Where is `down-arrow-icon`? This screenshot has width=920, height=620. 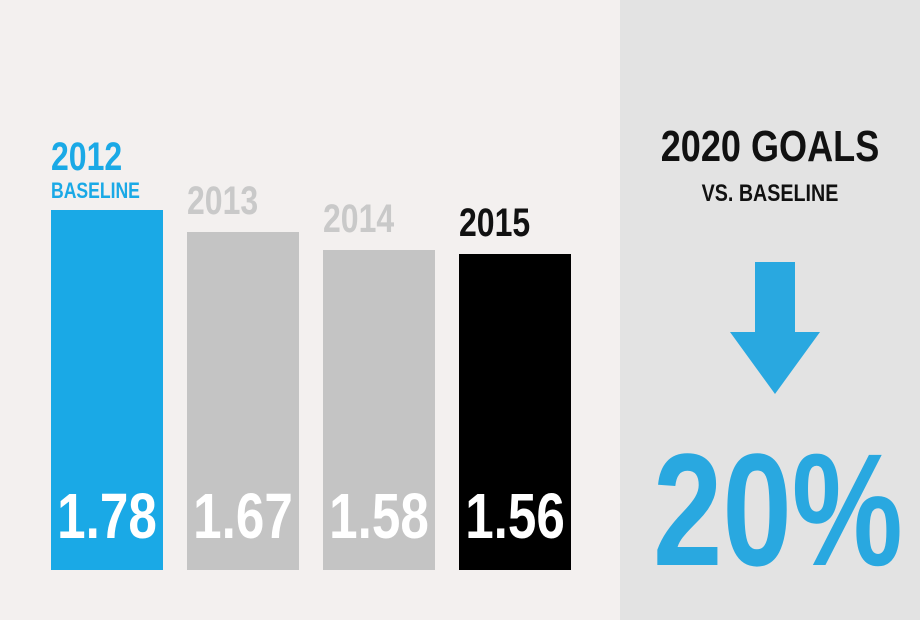 down-arrow-icon is located at coordinates (775, 328).